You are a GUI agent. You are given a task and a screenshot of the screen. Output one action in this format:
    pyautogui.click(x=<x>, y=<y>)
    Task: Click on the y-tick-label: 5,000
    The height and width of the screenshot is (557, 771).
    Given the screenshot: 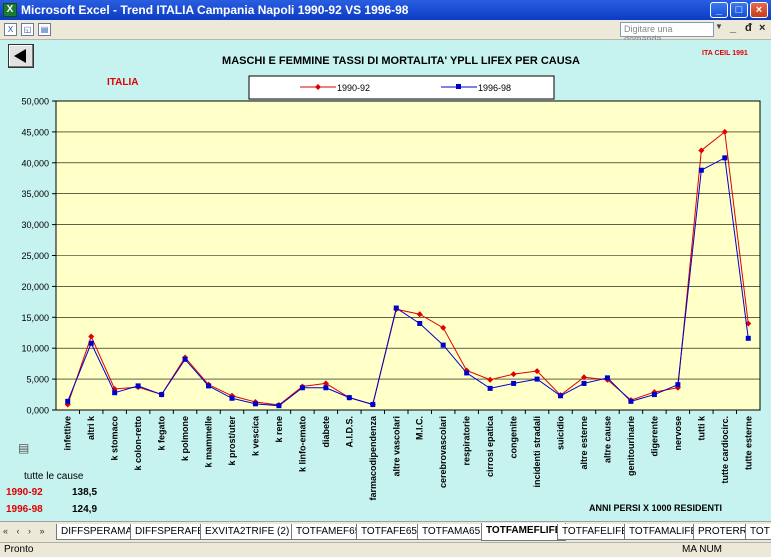 What is the action you would take?
    pyautogui.click(x=37, y=380)
    